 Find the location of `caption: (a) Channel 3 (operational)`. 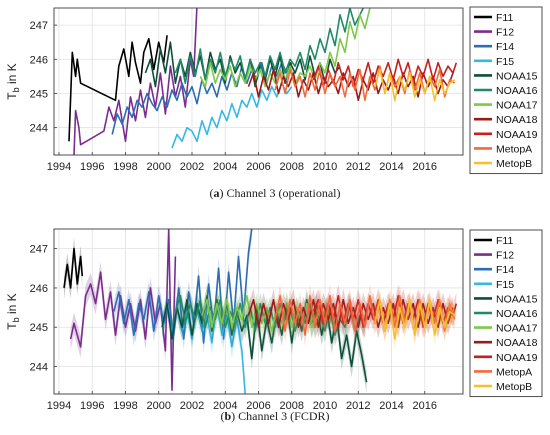

caption: (a) Channel 3 (operational) is located at coordinates (275, 193).